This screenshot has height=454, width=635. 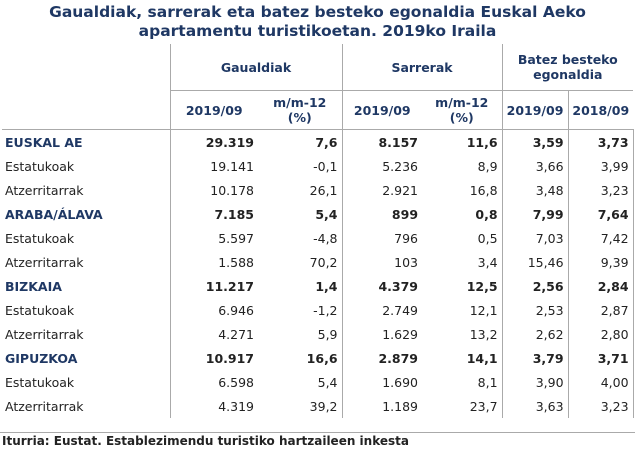 What do you see at coordinates (600, 141) in the screenshot?
I see `cell-egonaldia-2018: 3,73` at bounding box center [600, 141].